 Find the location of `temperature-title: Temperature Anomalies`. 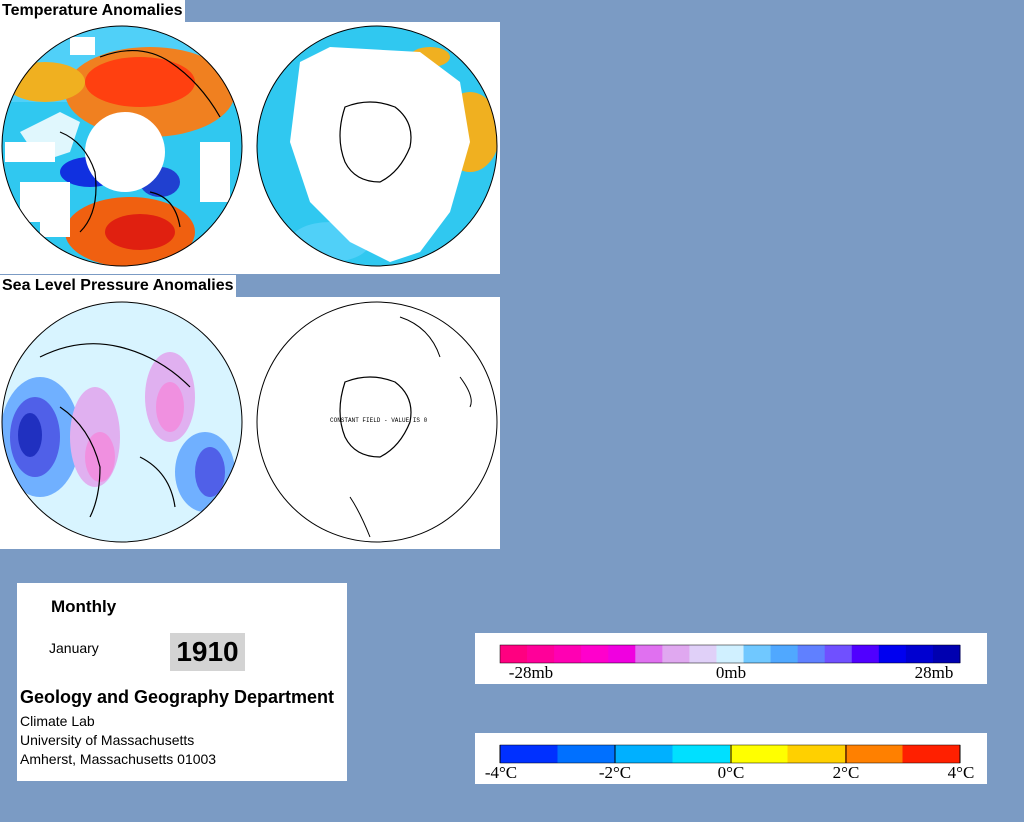

temperature-title: Temperature Anomalies is located at coordinates (92, 11).